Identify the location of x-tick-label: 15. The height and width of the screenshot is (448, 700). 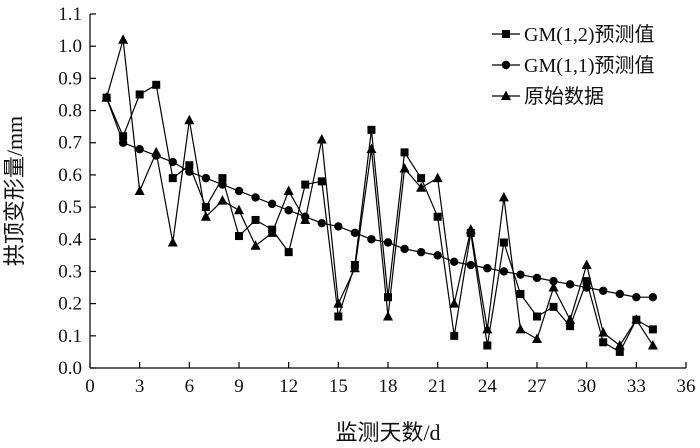
(338, 386).